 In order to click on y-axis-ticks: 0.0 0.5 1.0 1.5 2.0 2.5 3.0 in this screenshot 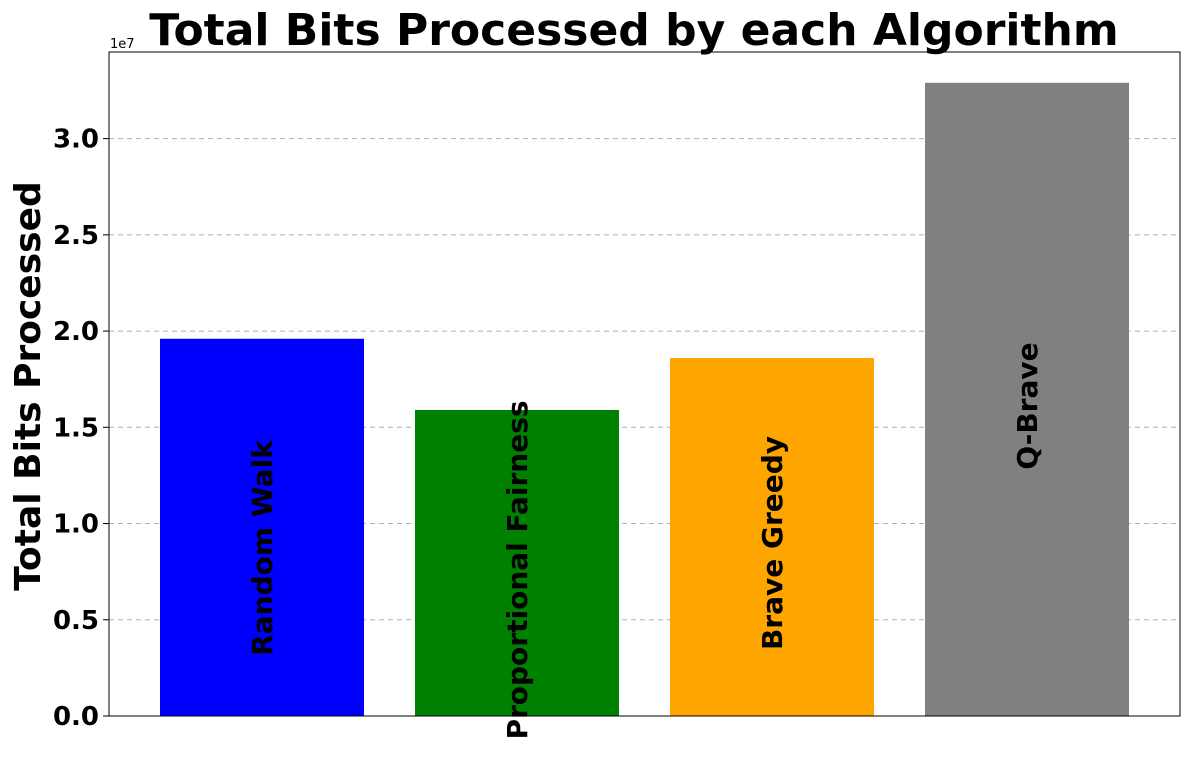, I will do `click(81, 428)`.